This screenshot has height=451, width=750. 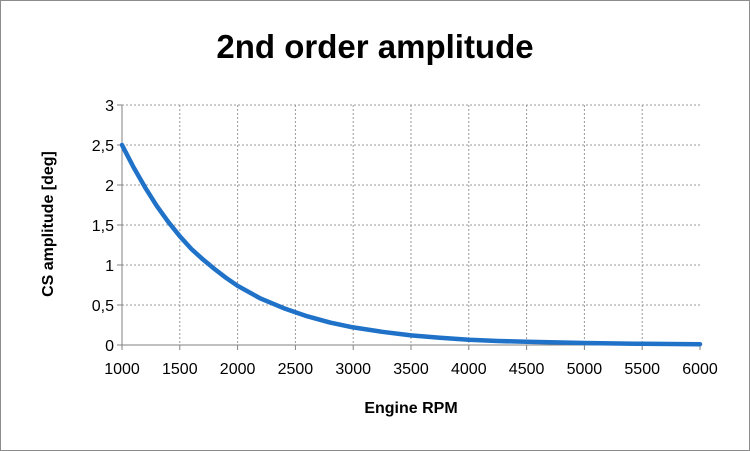 I want to click on x-tick-label: 5500, so click(x=642, y=369).